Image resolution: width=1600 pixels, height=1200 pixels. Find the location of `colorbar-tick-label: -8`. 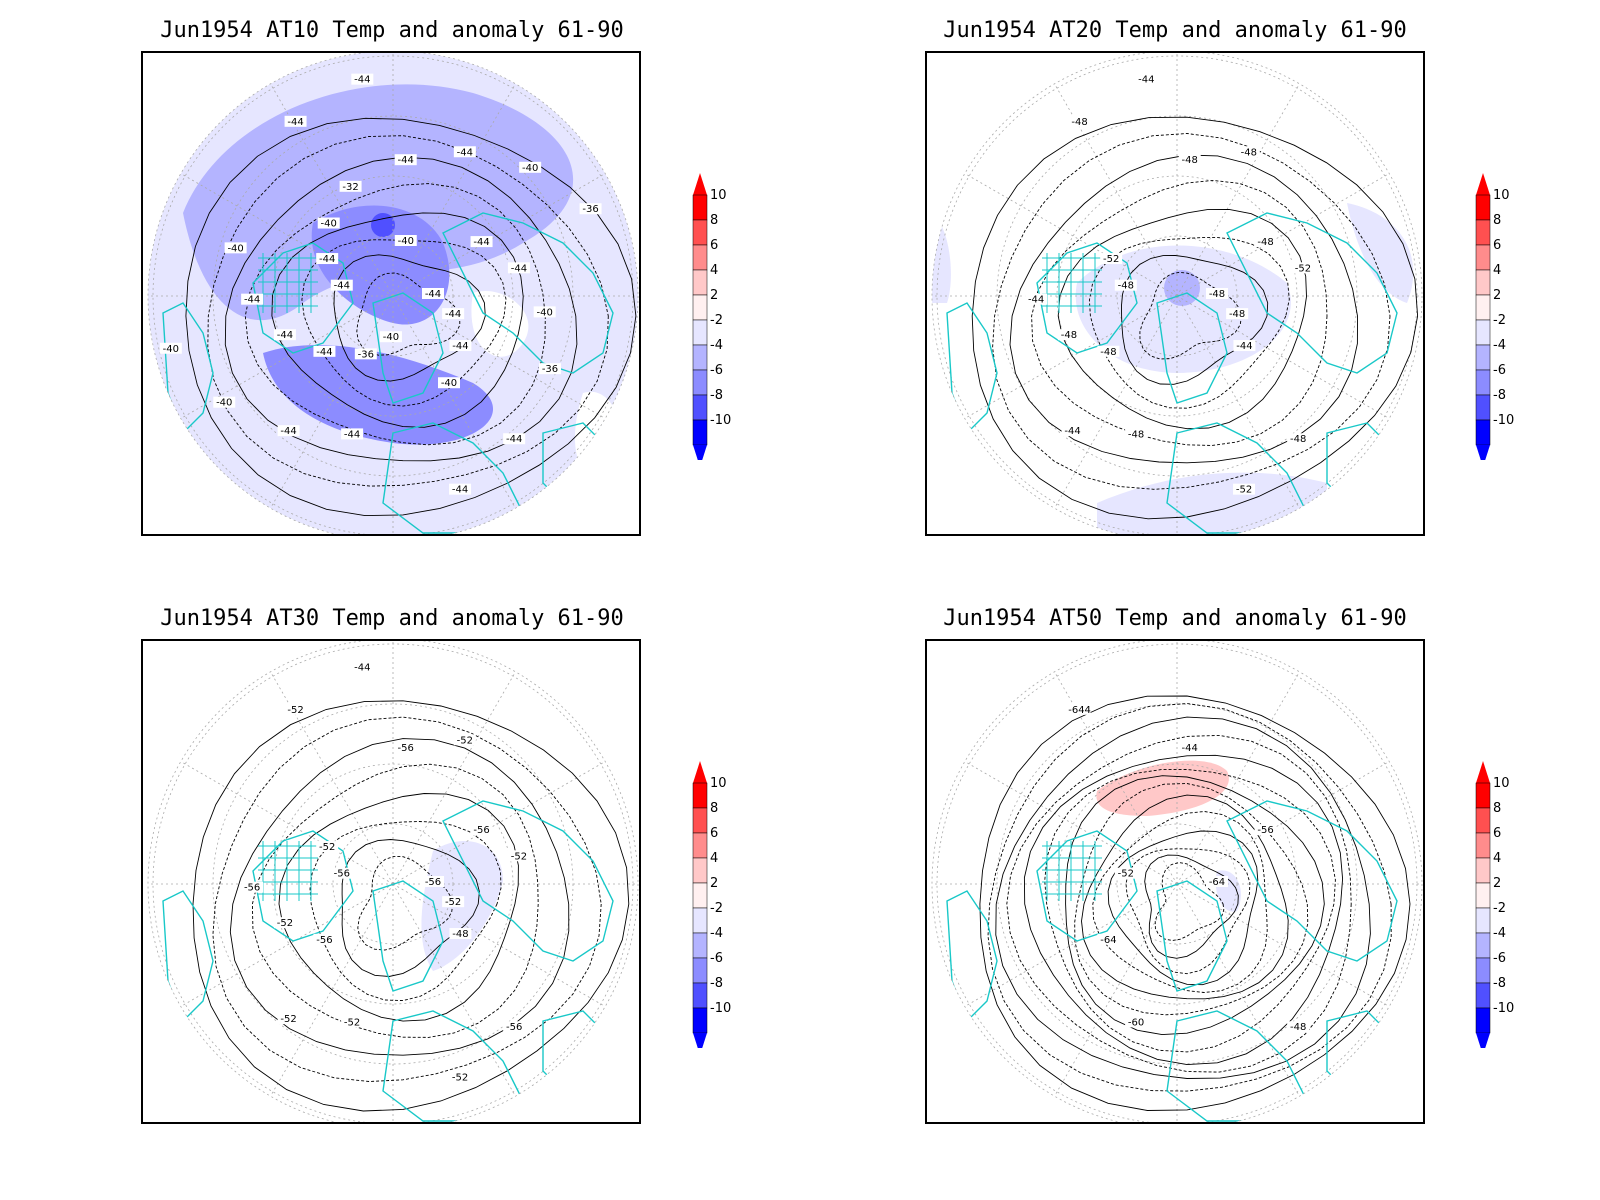

colorbar-tick-label: -8 is located at coordinates (716, 983).